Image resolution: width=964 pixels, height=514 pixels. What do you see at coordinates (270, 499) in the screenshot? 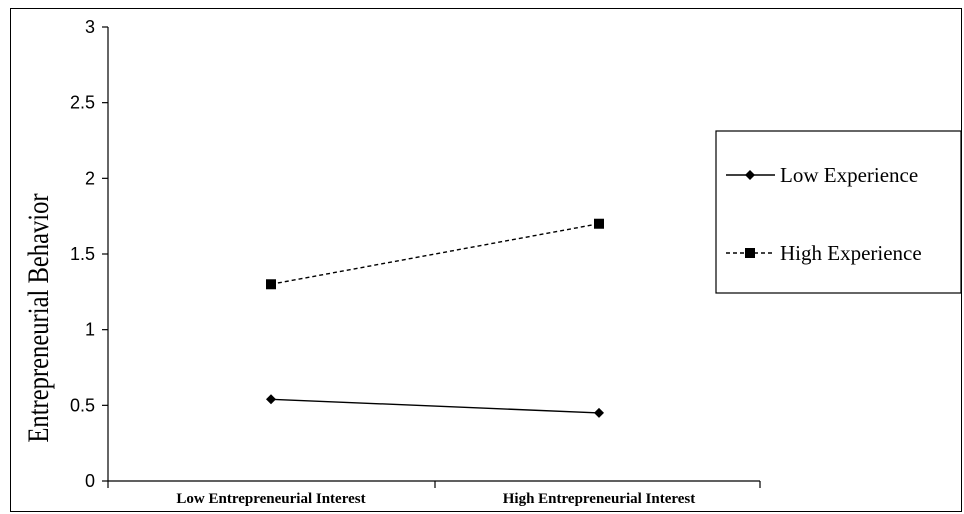
I see `x-category-label: Low Entrepreneurial Interest` at bounding box center [270, 499].